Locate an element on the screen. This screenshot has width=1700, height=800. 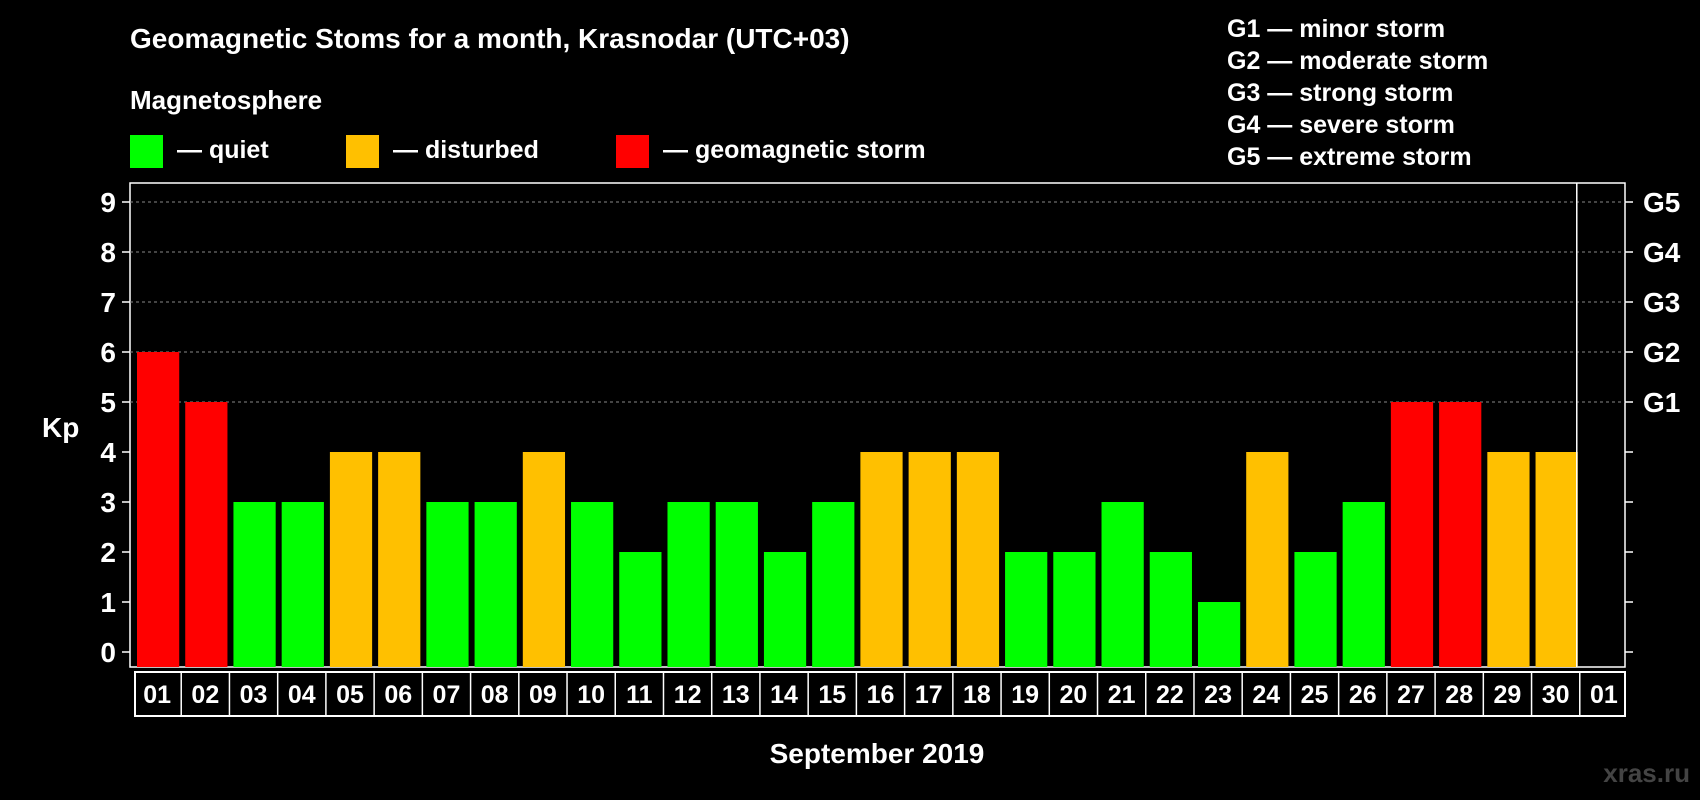
x-tick-label-30: 01 is located at coordinates (1604, 695).